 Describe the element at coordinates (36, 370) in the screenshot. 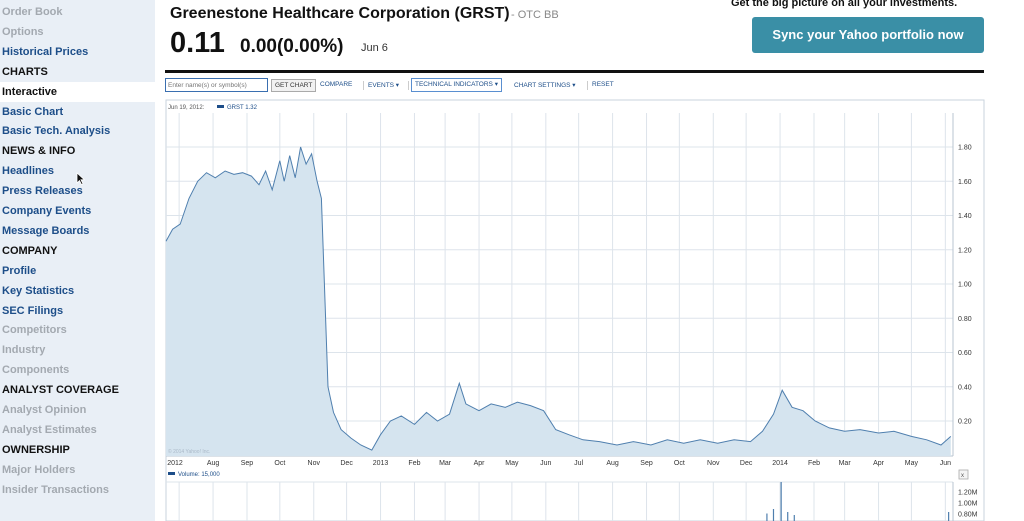

I see `sidebar-item-components: Components` at that location.